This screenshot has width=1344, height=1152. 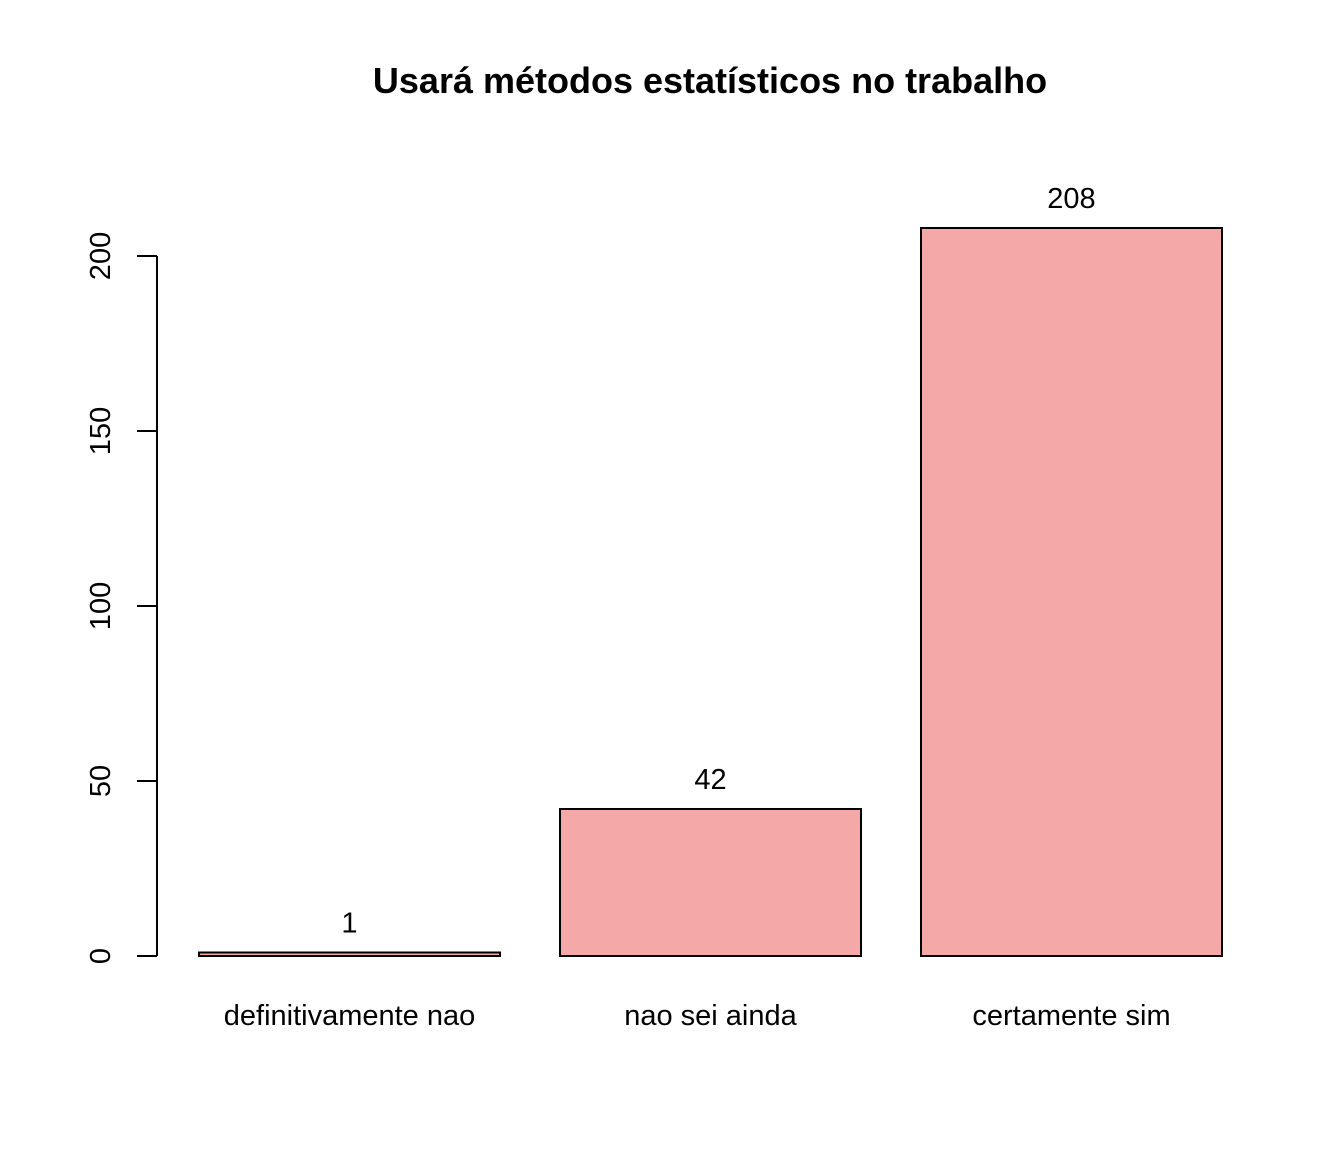 I want to click on category-label: certamente sim, so click(x=1071, y=1016).